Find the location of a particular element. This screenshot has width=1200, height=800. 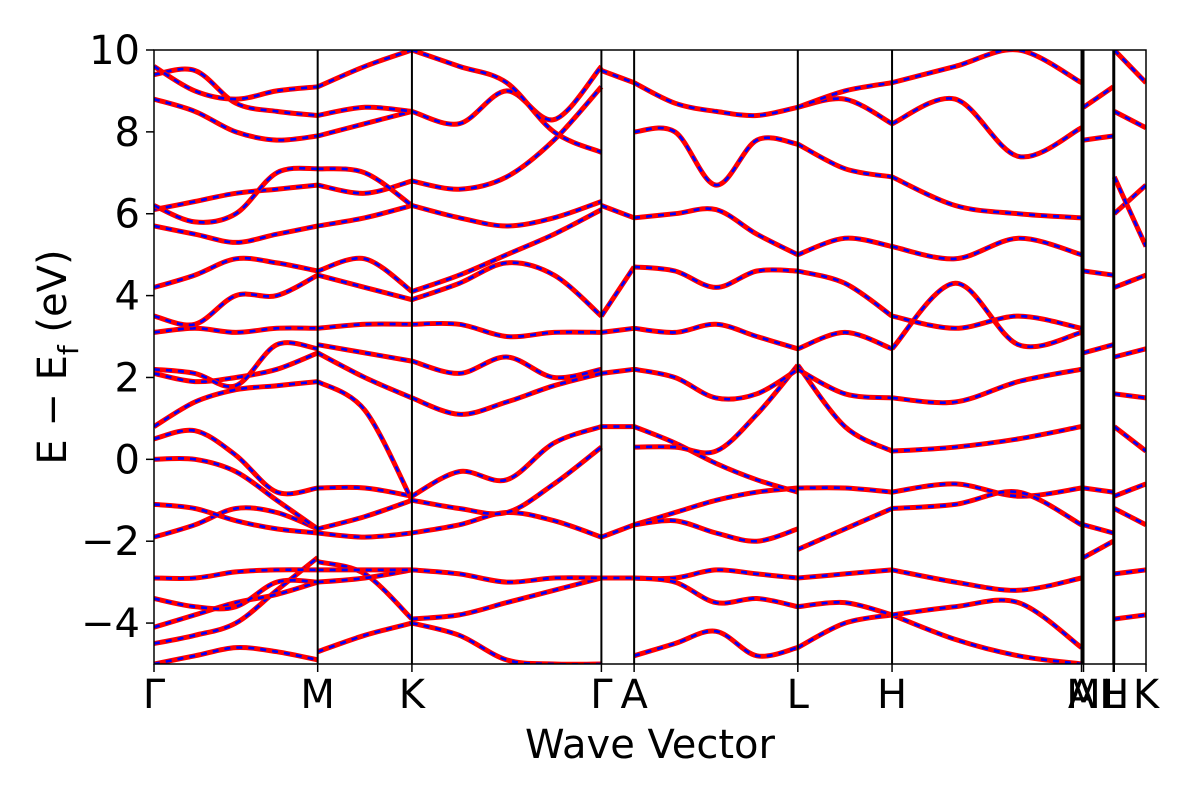

band-line-blue-s2-b13 is located at coordinates (507, 95).